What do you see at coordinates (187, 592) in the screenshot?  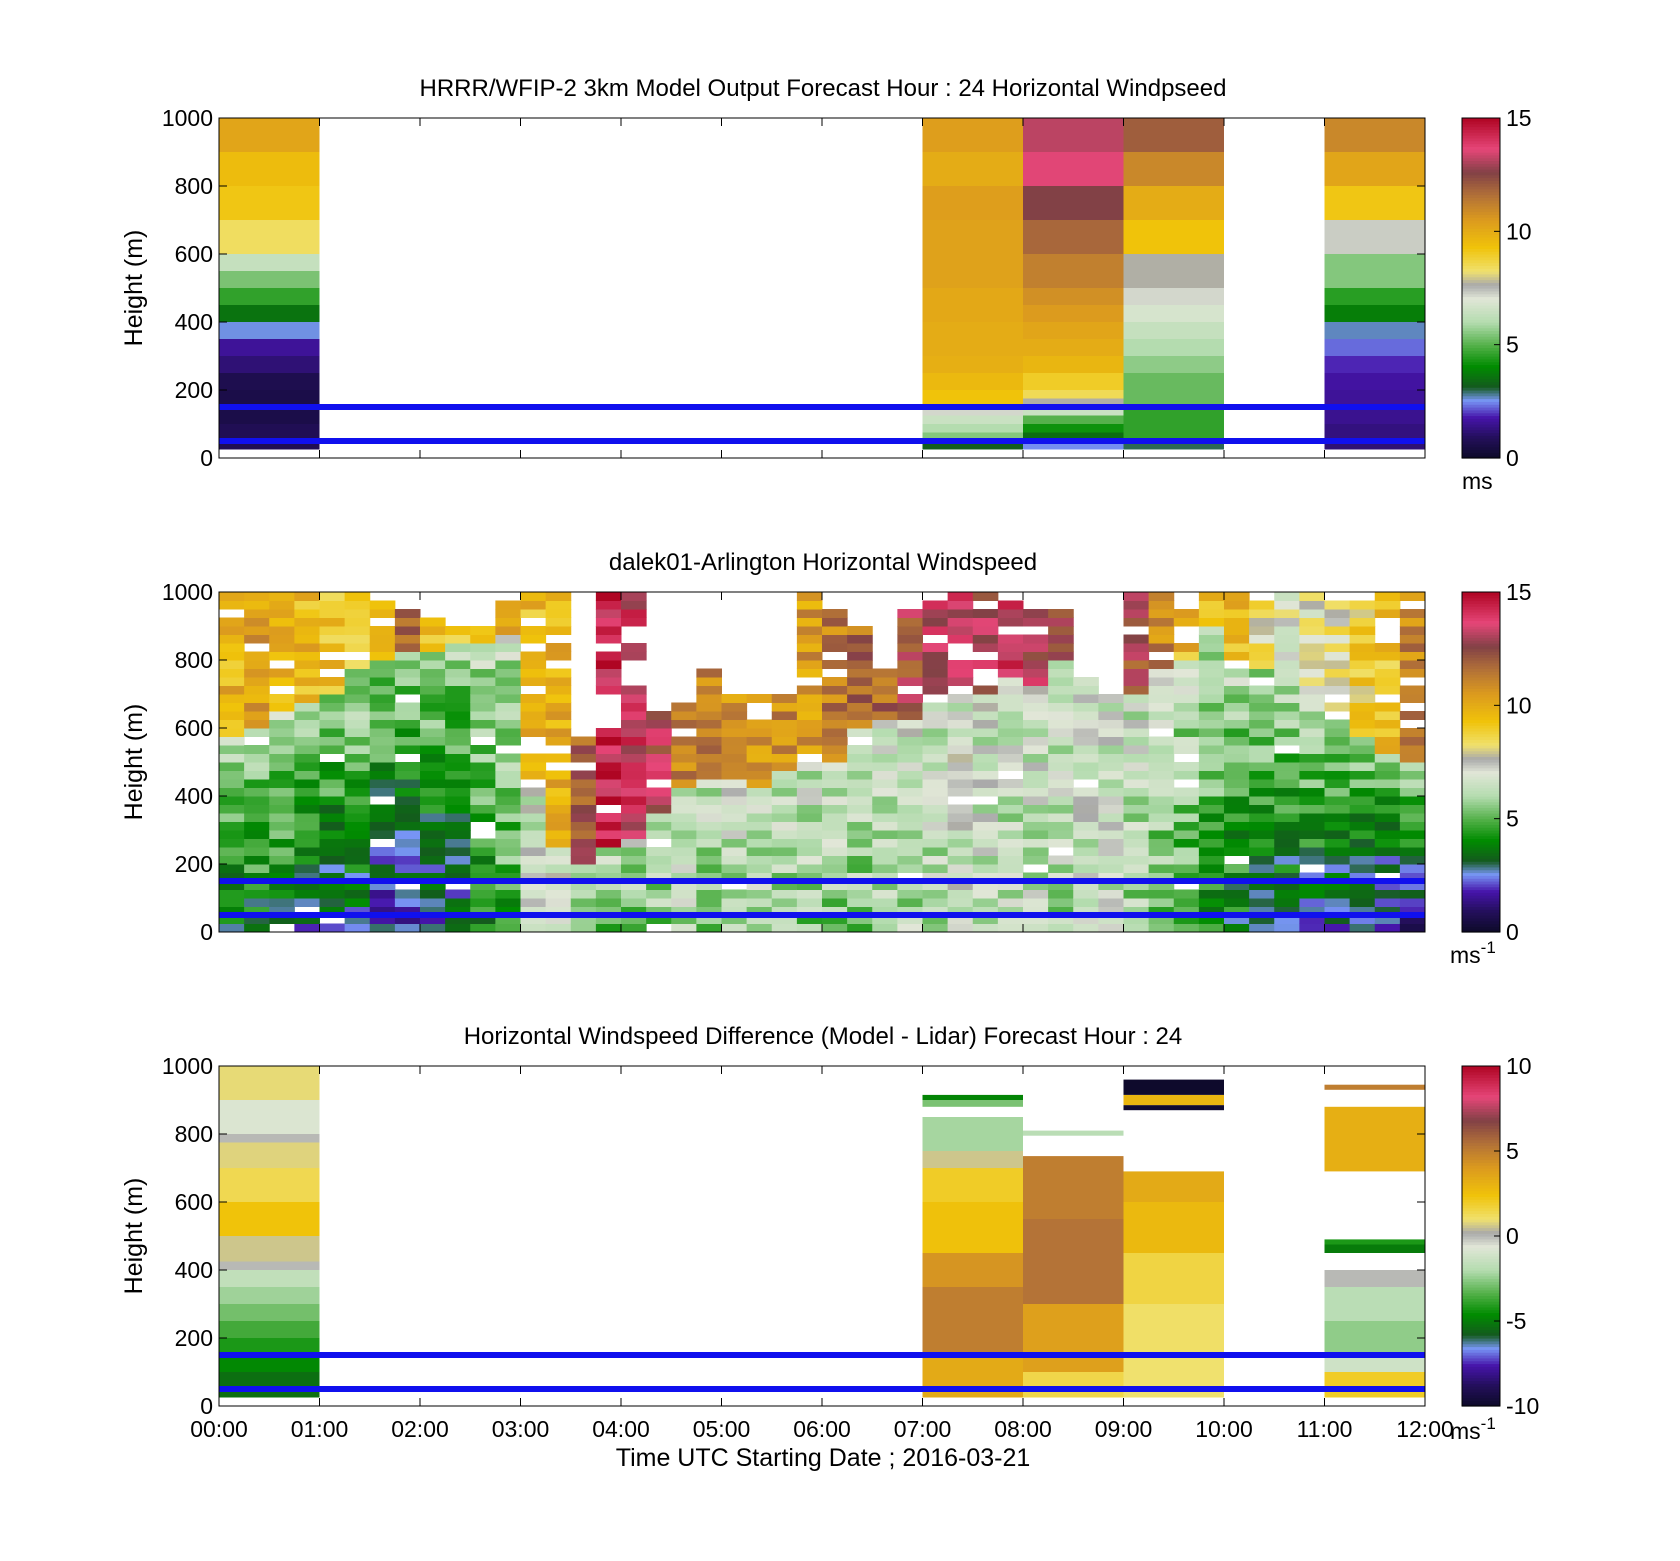 I see `y-tick-label: 1000` at bounding box center [187, 592].